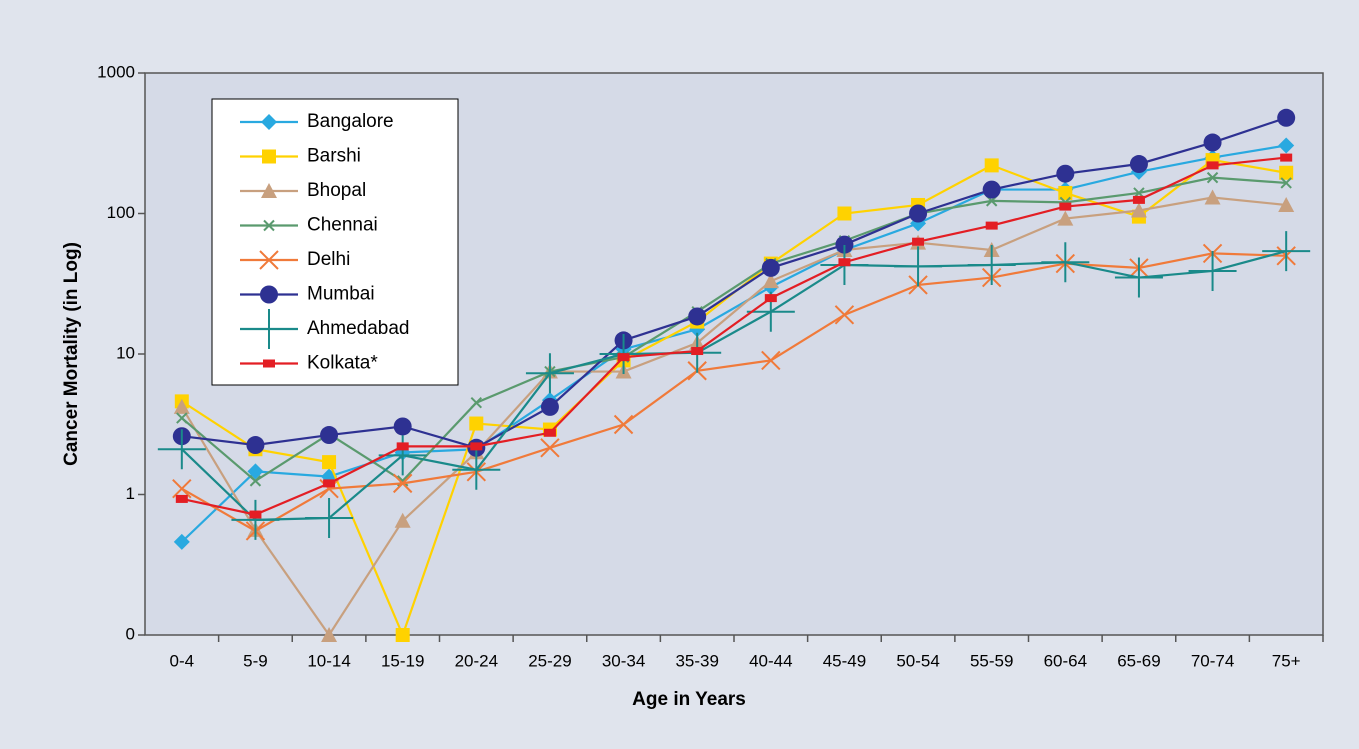  Describe the element at coordinates (1138, 660) in the screenshot. I see `x-tick-label: 65-69` at that location.